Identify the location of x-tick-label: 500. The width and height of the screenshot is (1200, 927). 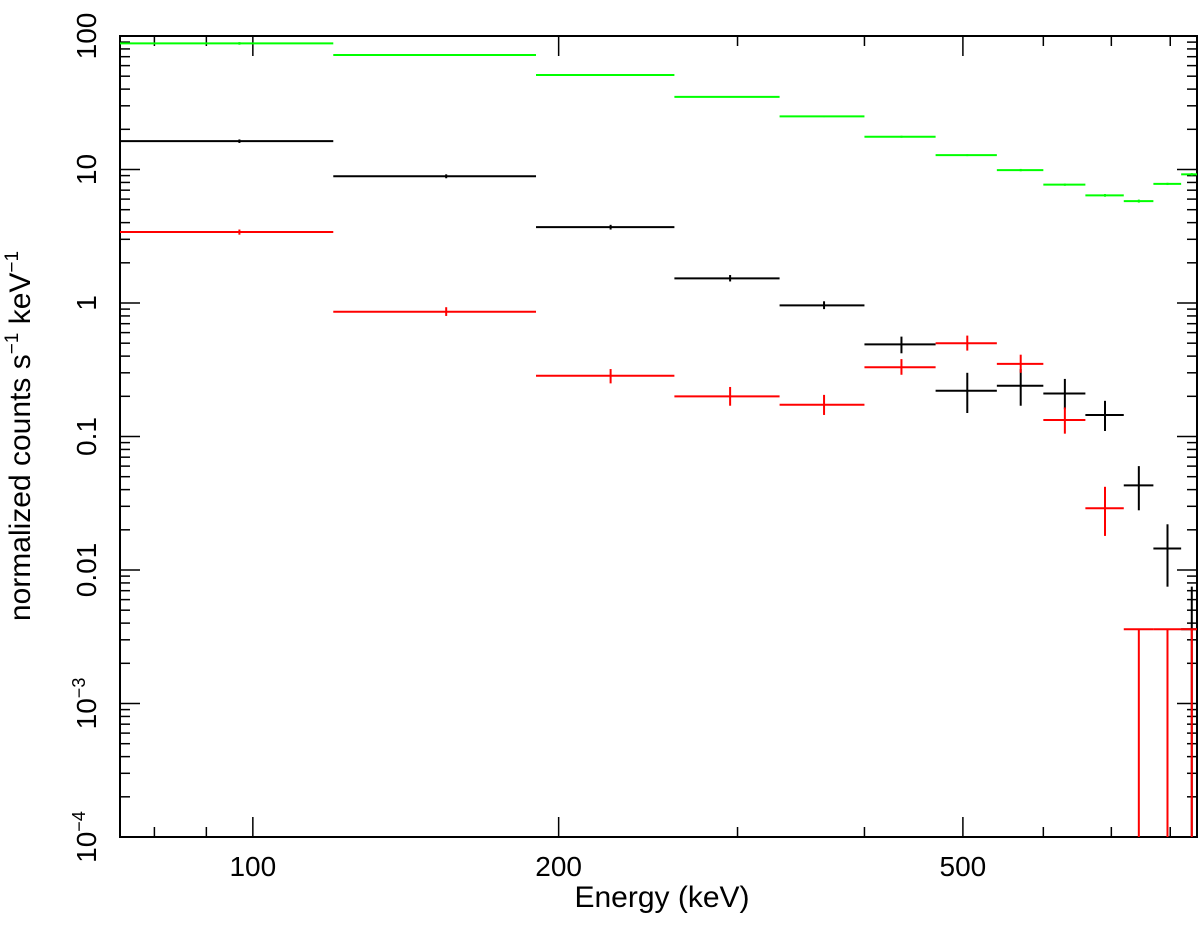
(963, 866).